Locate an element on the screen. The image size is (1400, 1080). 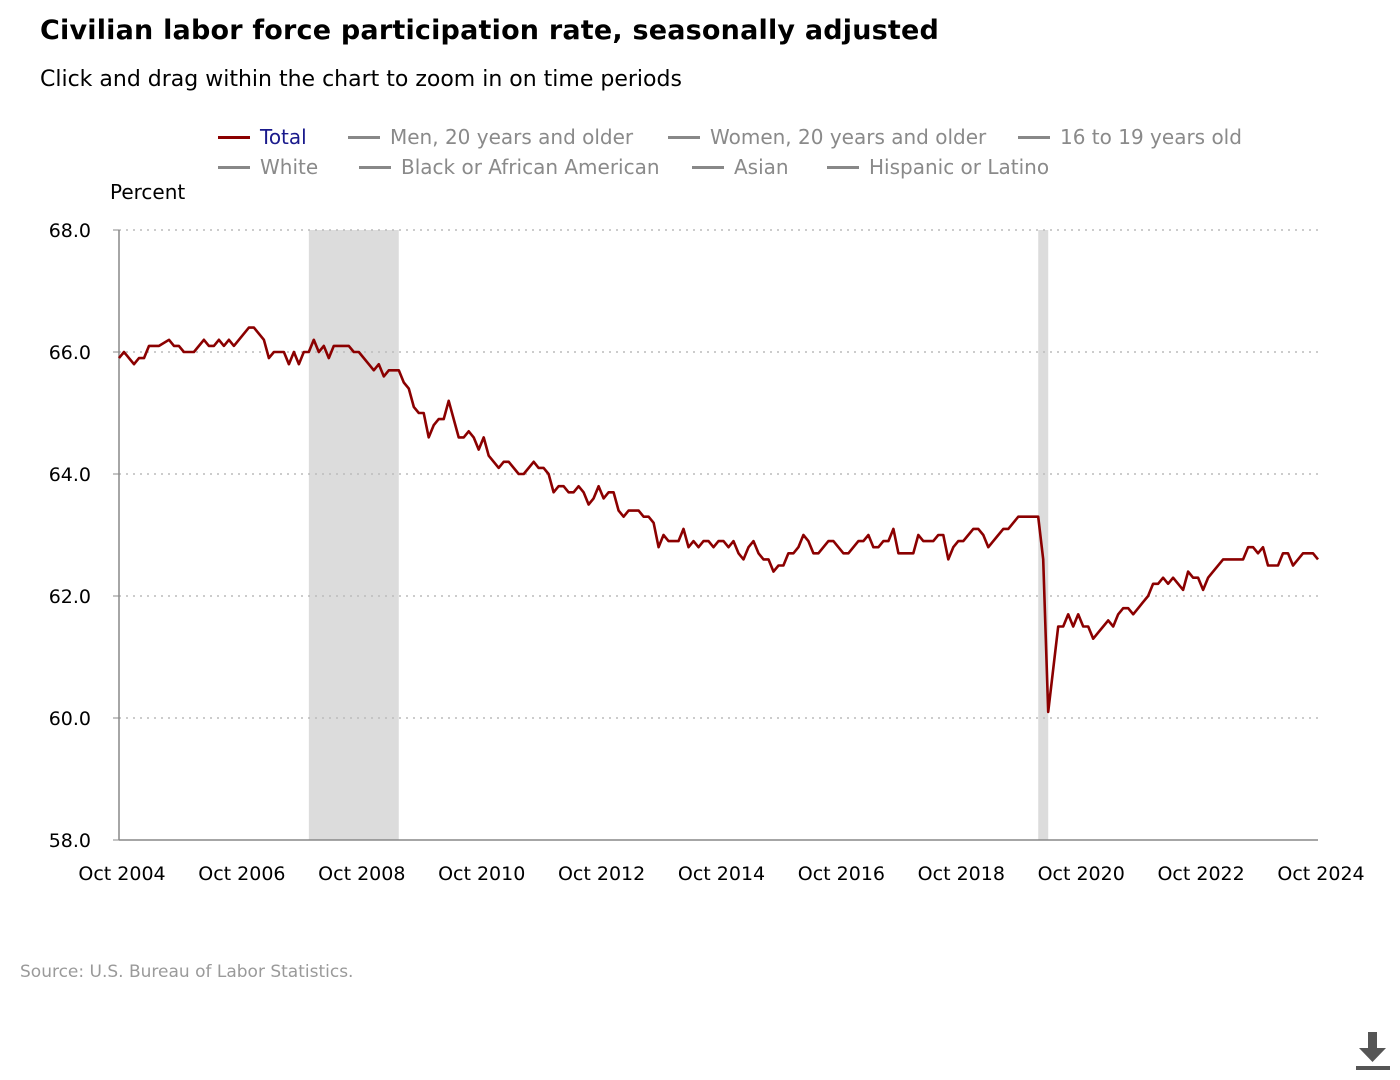
legend-label: Men, 20 years and older is located at coordinates (512, 137).